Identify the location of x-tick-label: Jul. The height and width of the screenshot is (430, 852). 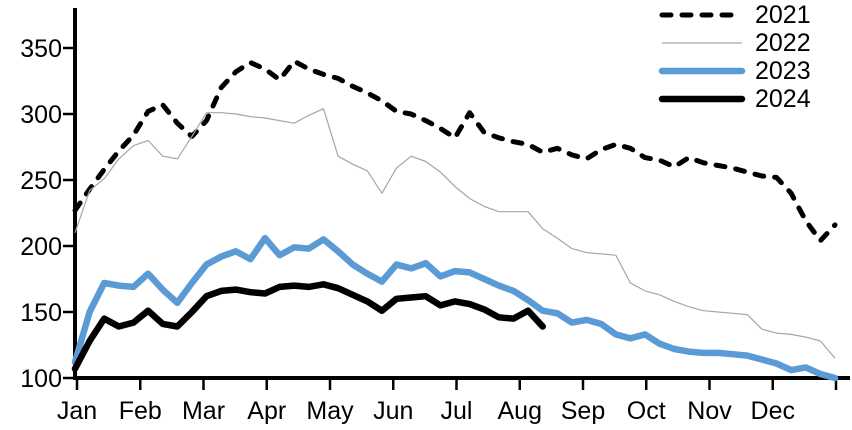
(457, 411).